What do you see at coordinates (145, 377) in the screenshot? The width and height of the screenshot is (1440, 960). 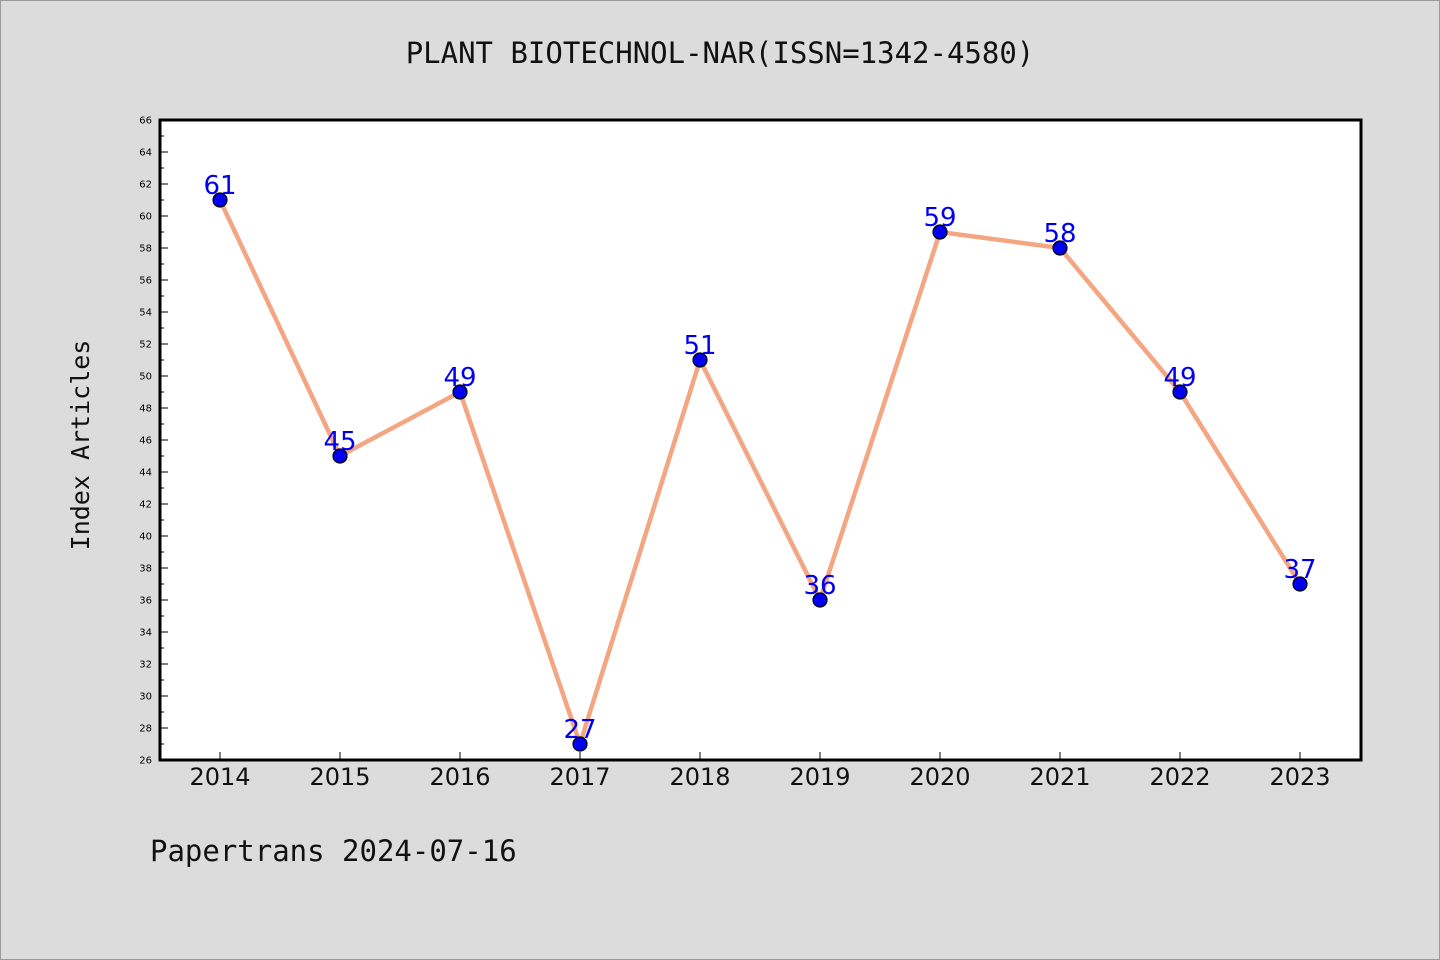 I see `y-tick-label: 50` at bounding box center [145, 377].